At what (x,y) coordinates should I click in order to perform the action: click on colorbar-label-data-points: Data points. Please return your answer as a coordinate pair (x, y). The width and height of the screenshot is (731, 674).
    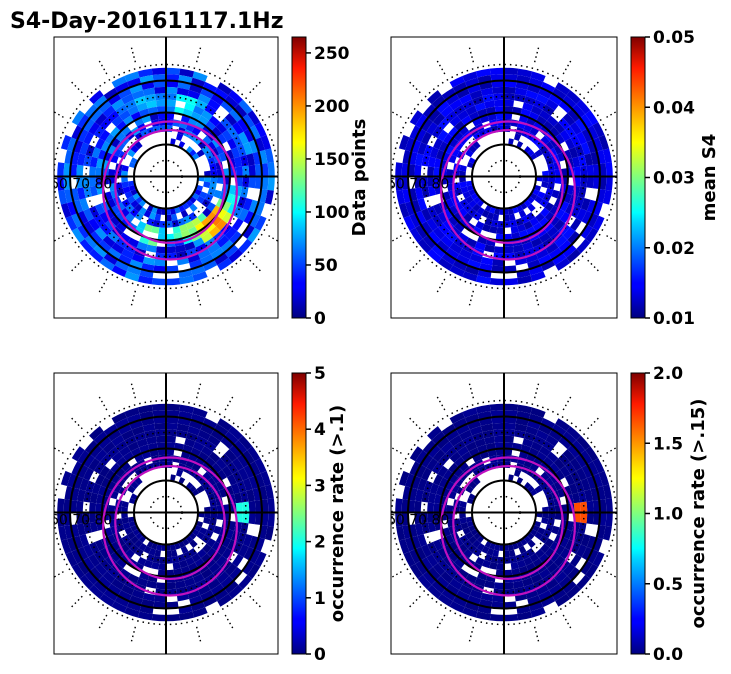
    Looking at the image, I should click on (359, 178).